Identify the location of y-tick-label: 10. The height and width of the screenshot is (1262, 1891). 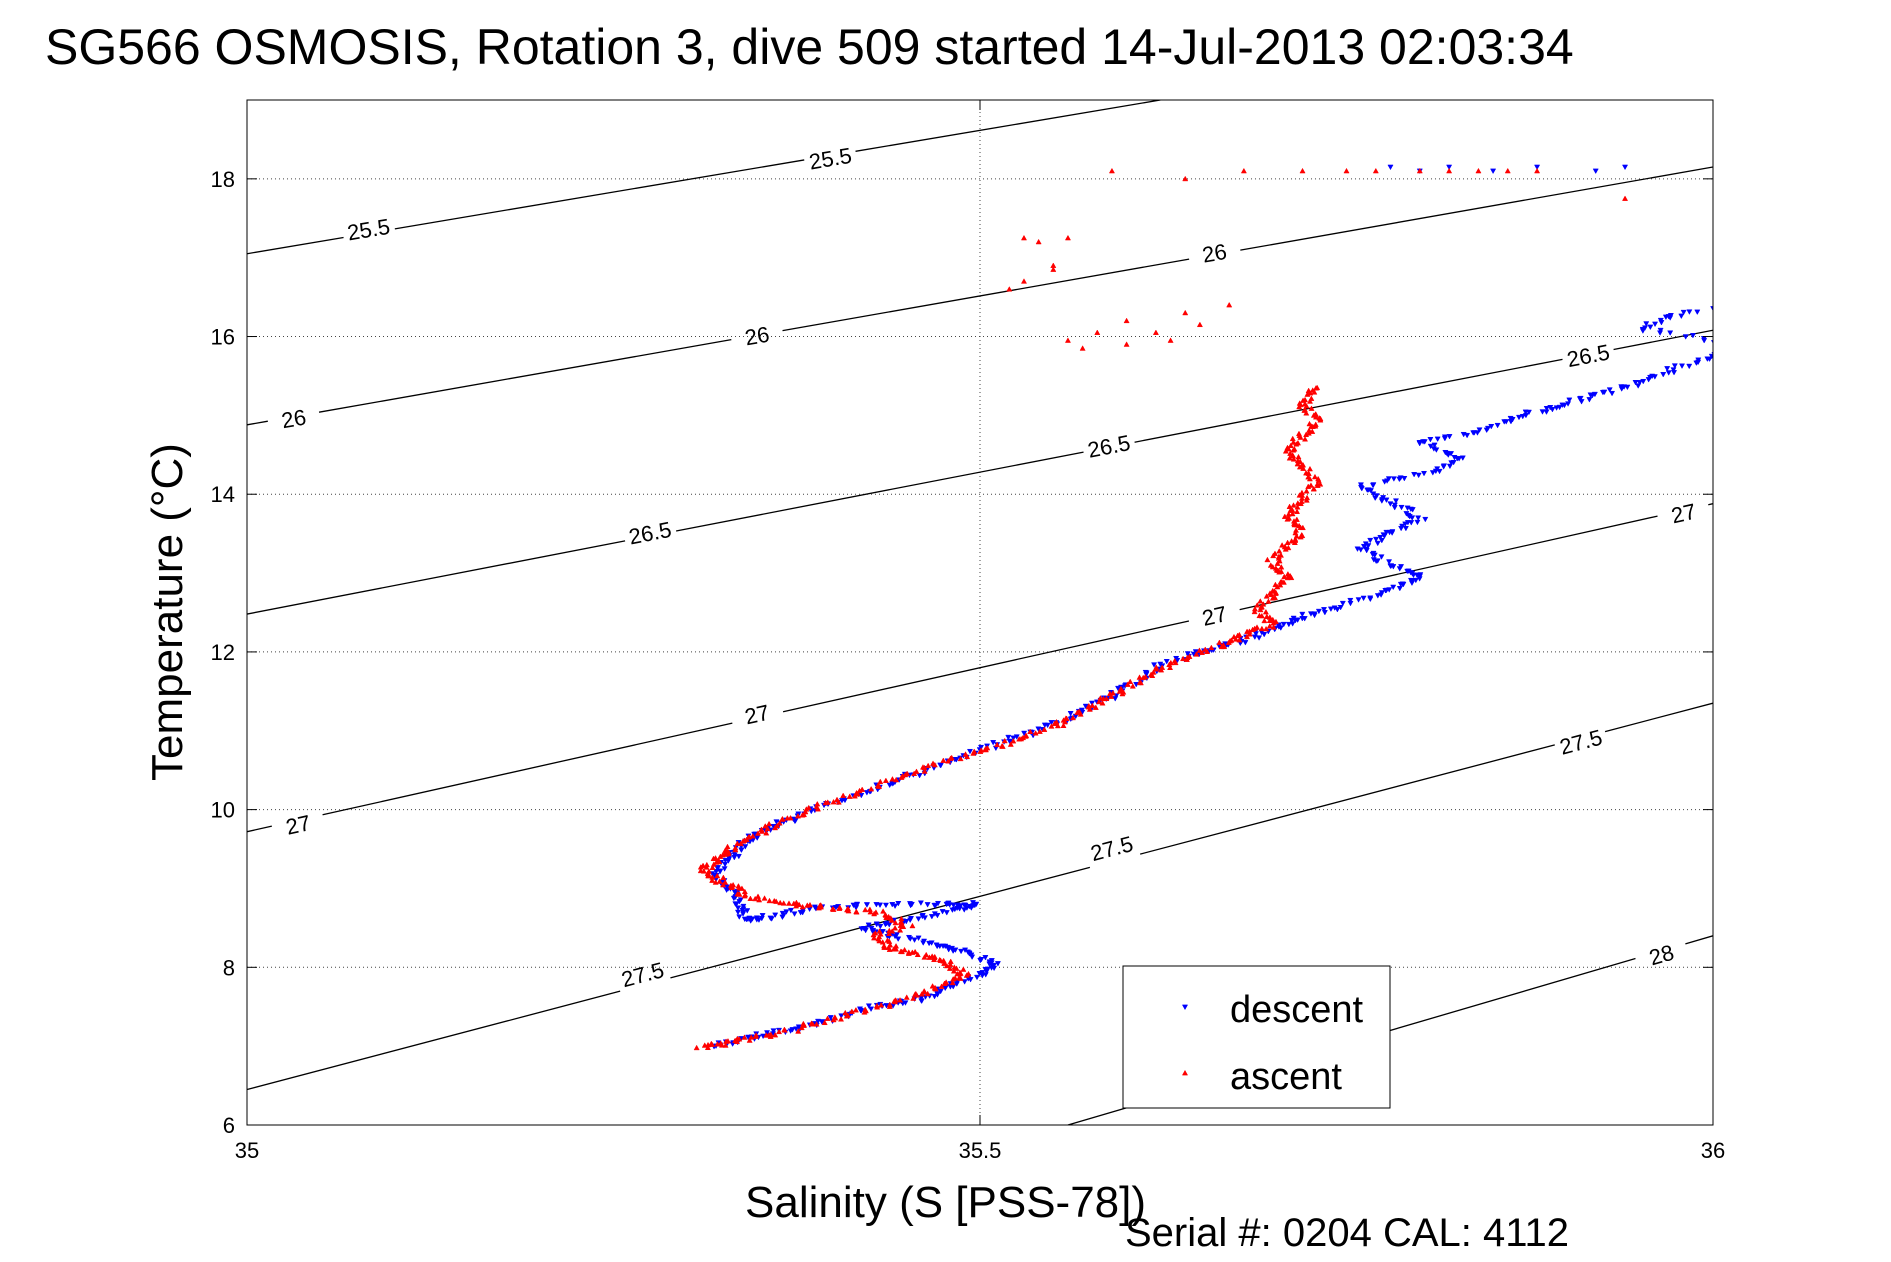
(223, 810).